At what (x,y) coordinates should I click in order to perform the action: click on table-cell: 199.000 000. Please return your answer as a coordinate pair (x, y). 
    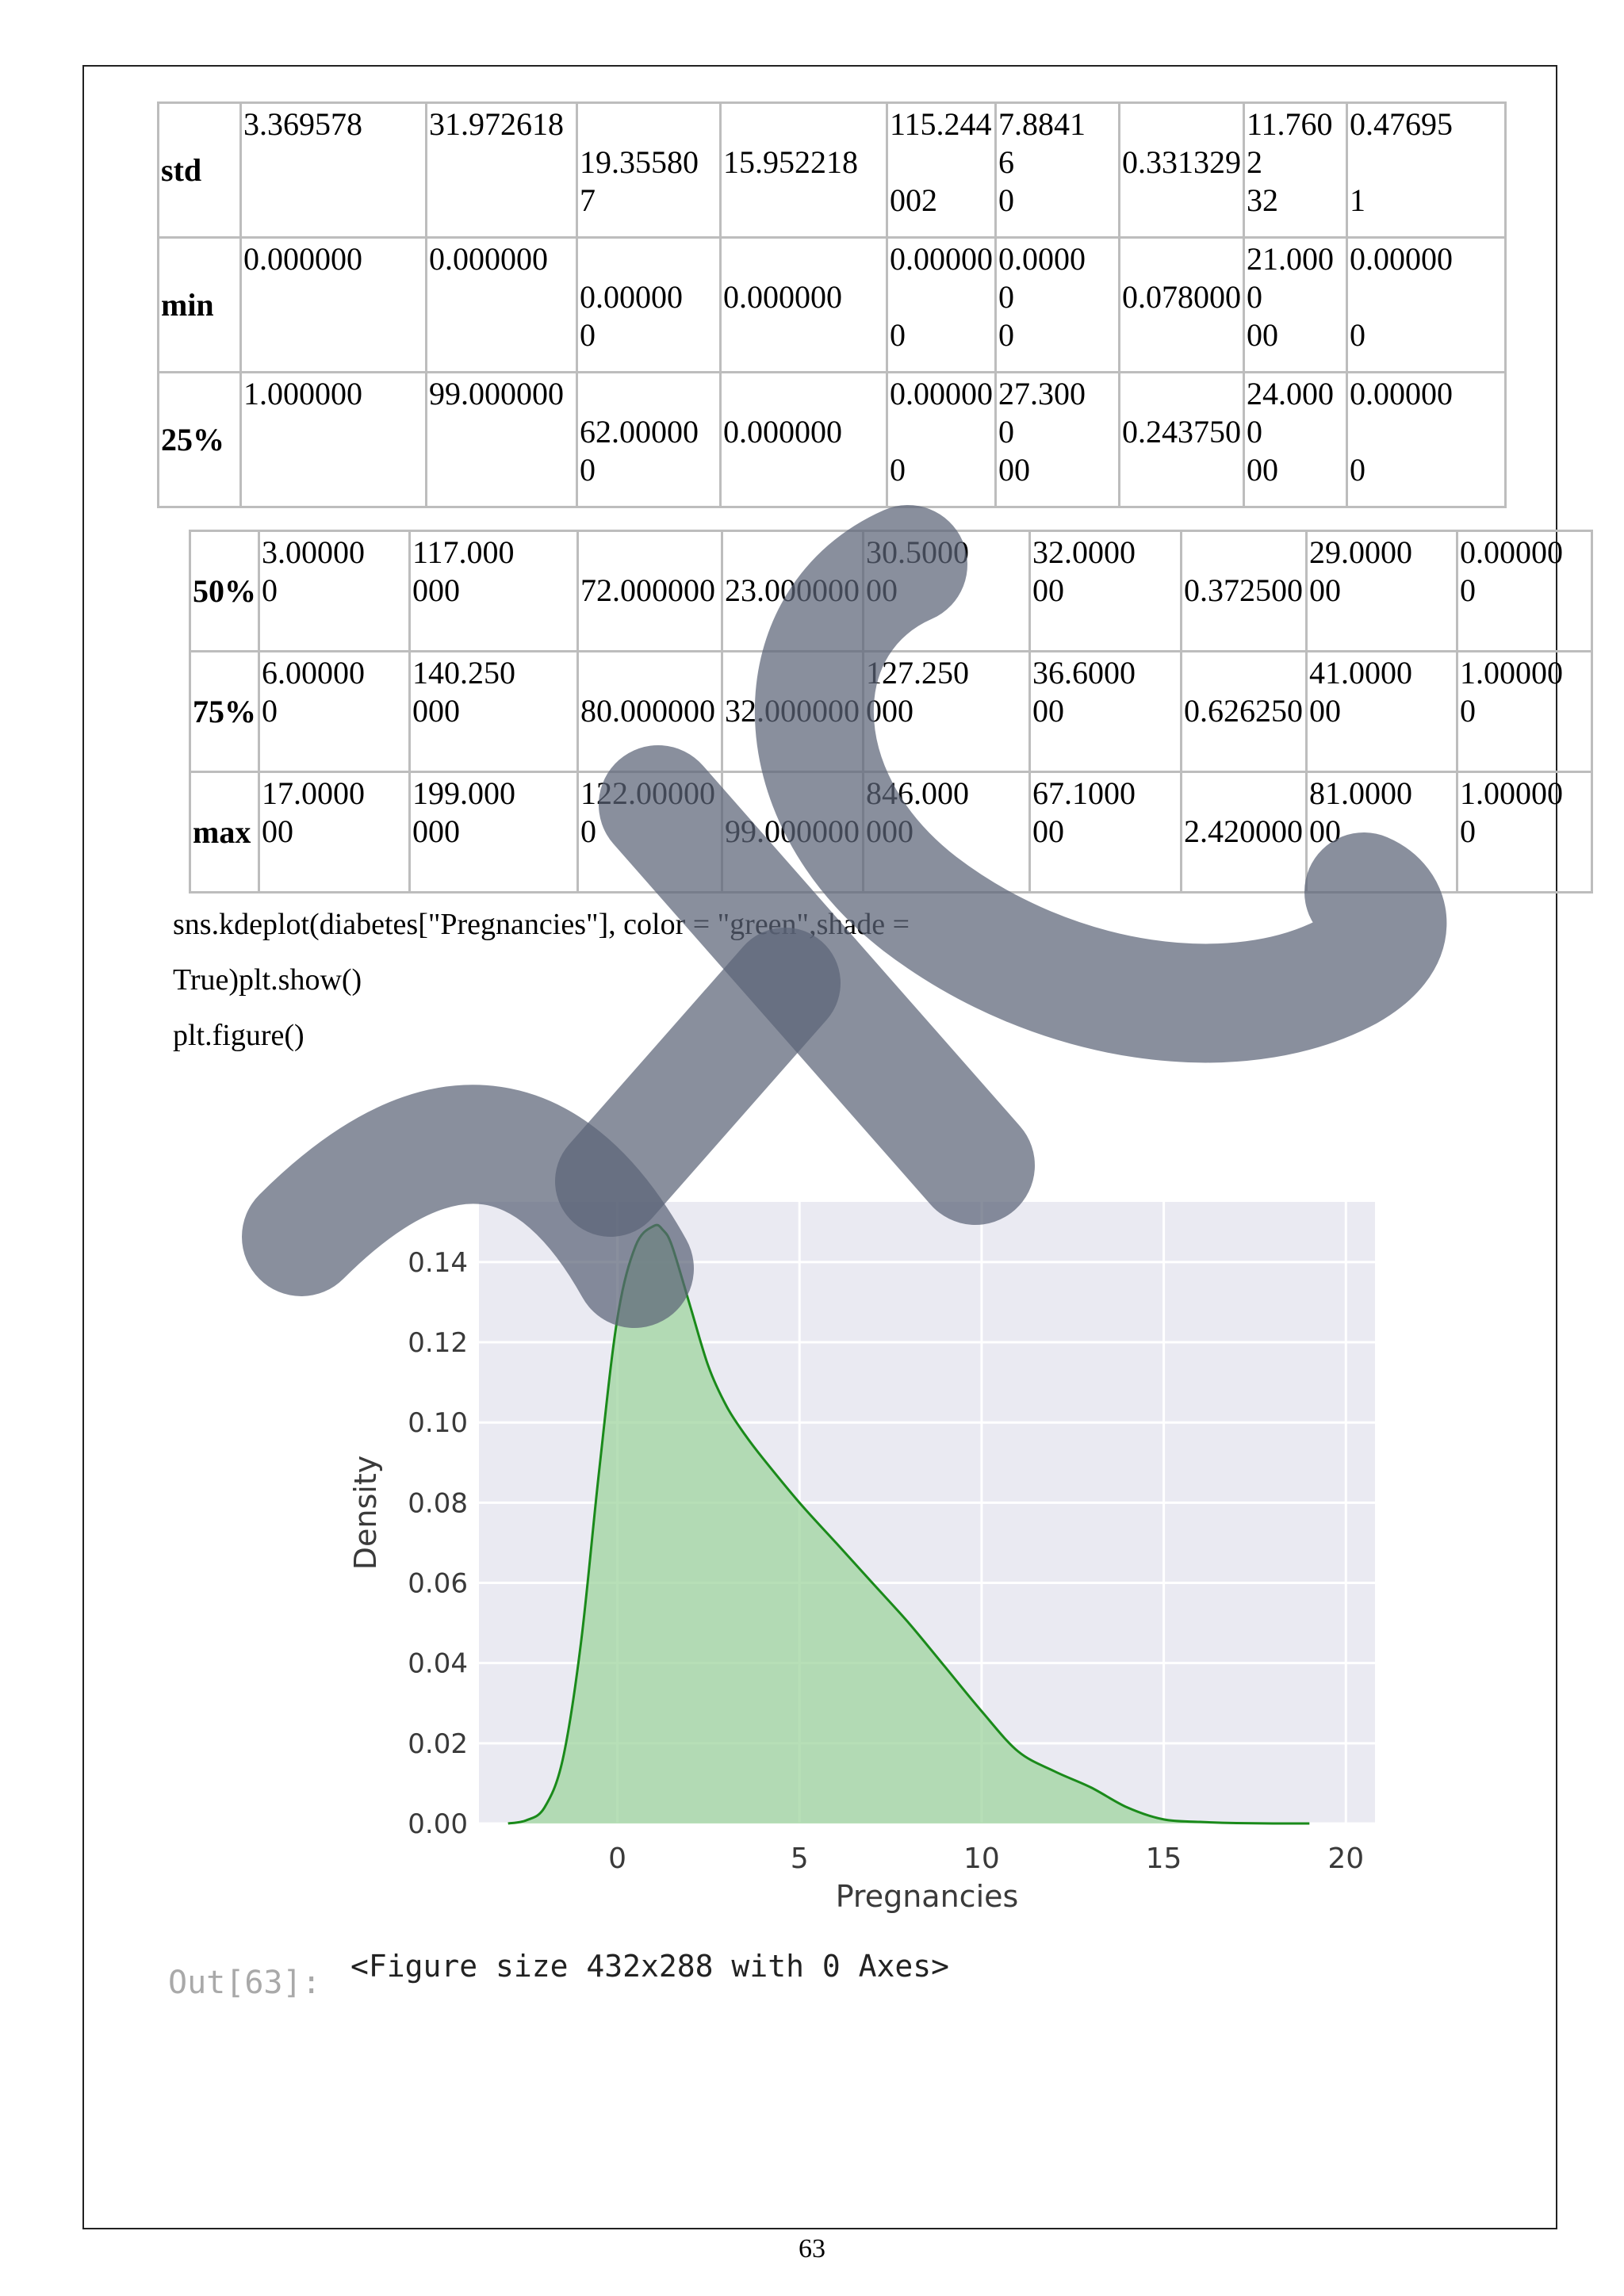
    Looking at the image, I should click on (493, 833).